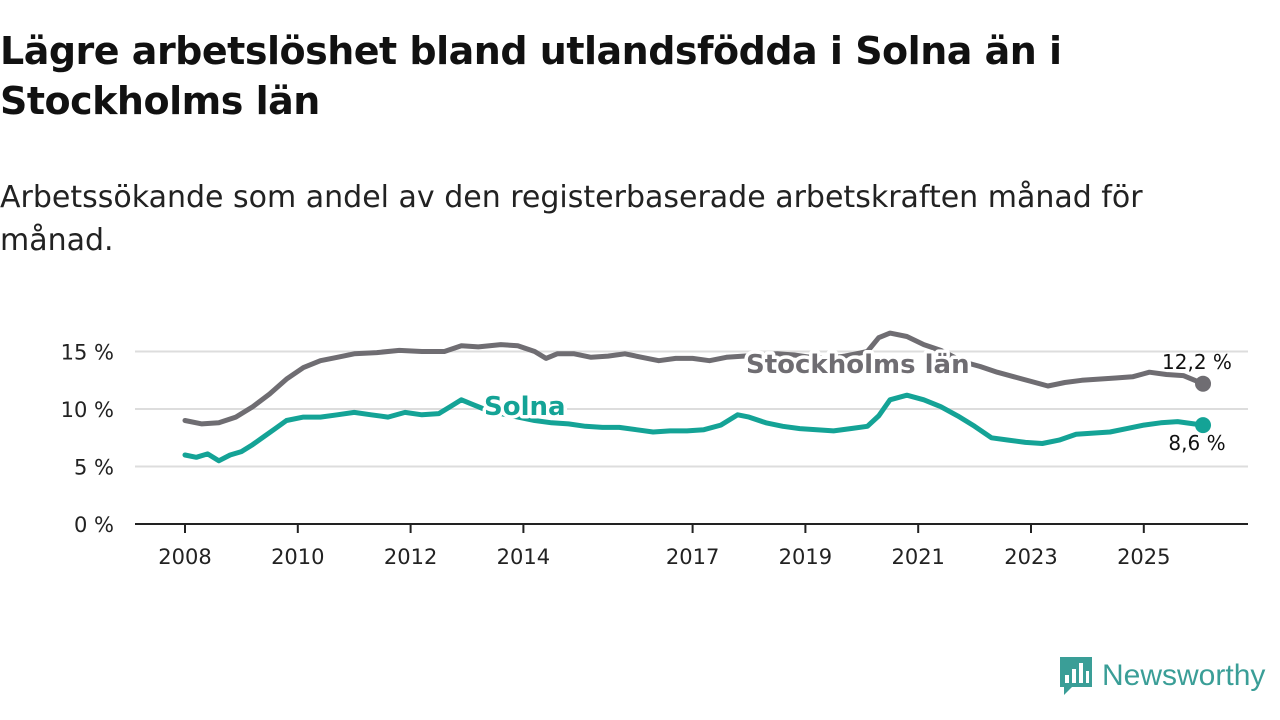 The image size is (1280, 720). I want to click on x-tick-label: 2008, so click(184, 557).